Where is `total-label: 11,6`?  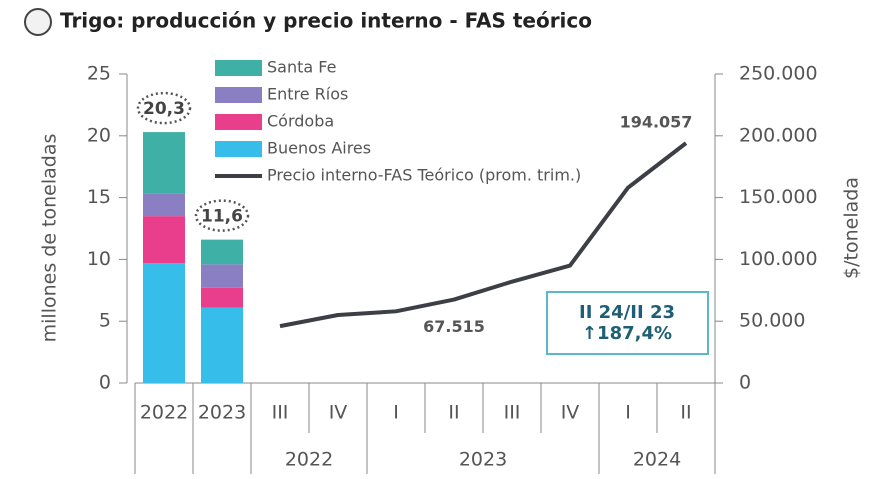
total-label: 11,6 is located at coordinates (222, 217).